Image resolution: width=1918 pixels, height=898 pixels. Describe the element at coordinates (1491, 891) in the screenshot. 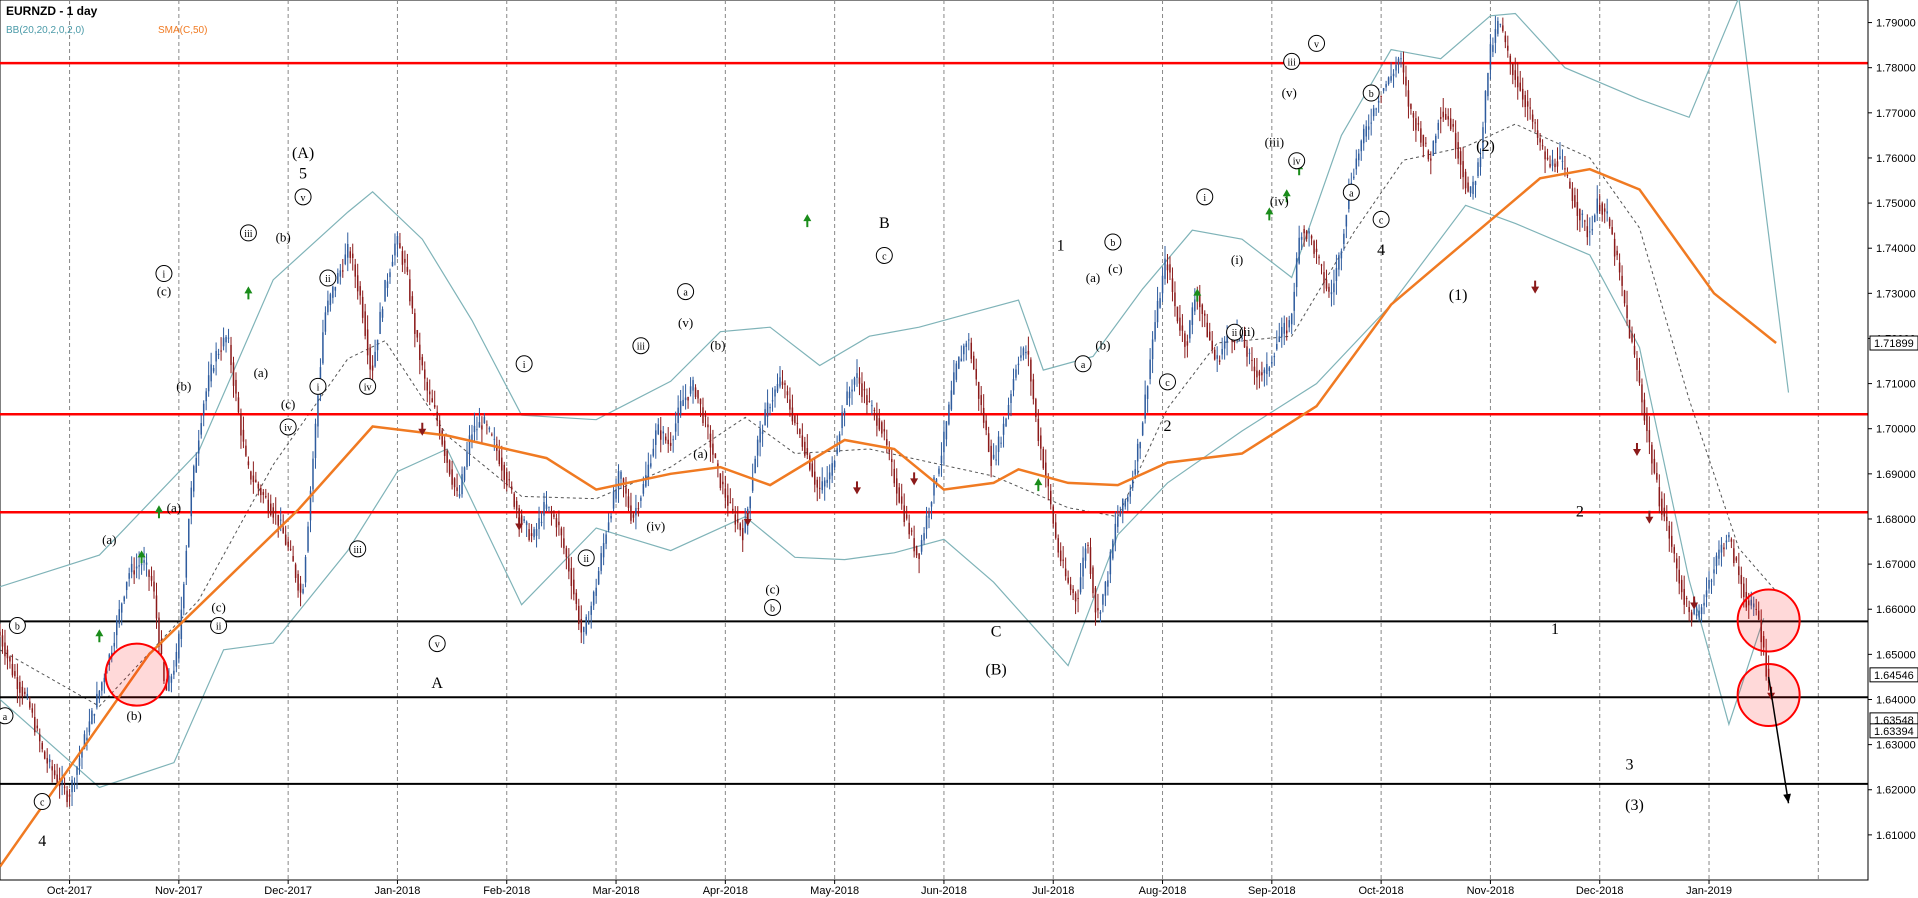

I see `time-tick-label: Nov-2018` at that location.